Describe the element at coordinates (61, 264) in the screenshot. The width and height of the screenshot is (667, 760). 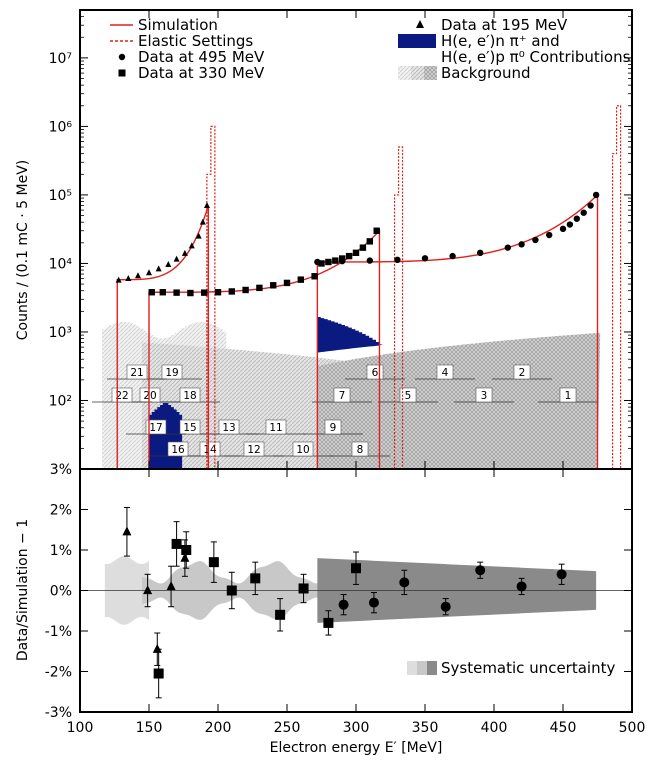
I see `top-ytick-label-3: 10⁴` at that location.